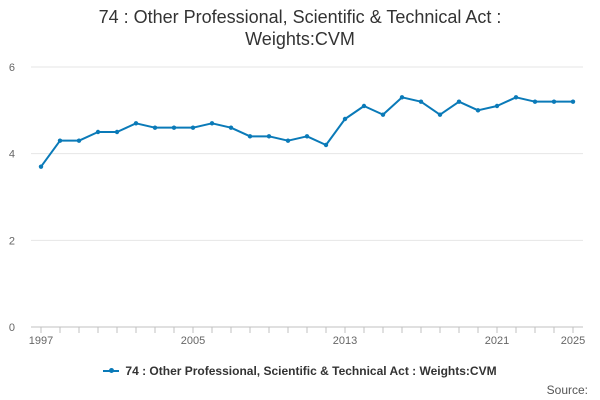  I want to click on x-tick-label: 1997, so click(41, 341).